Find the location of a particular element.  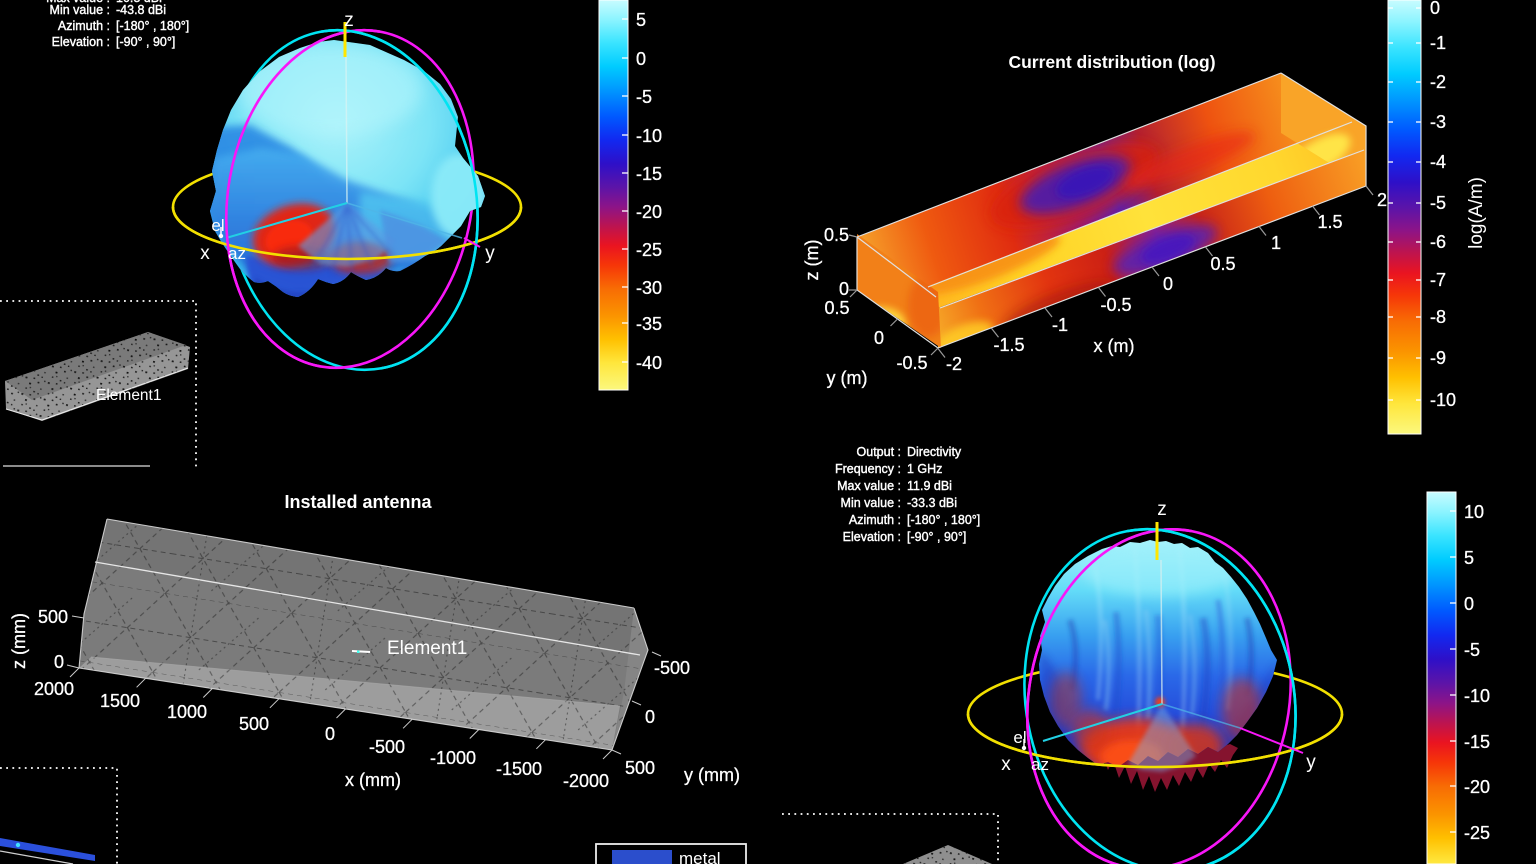

svg-text: 2000 is located at coordinates (54, 689).